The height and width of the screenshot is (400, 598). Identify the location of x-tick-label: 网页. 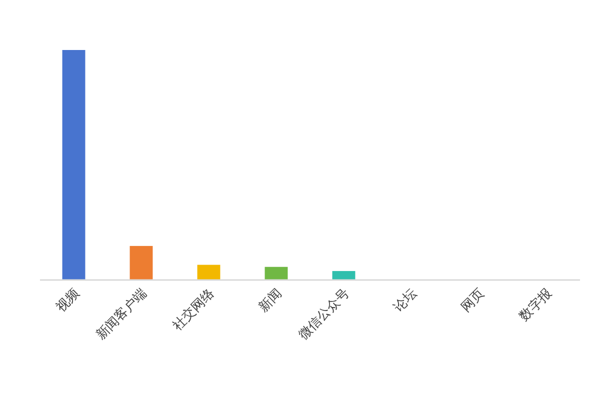
(473, 301).